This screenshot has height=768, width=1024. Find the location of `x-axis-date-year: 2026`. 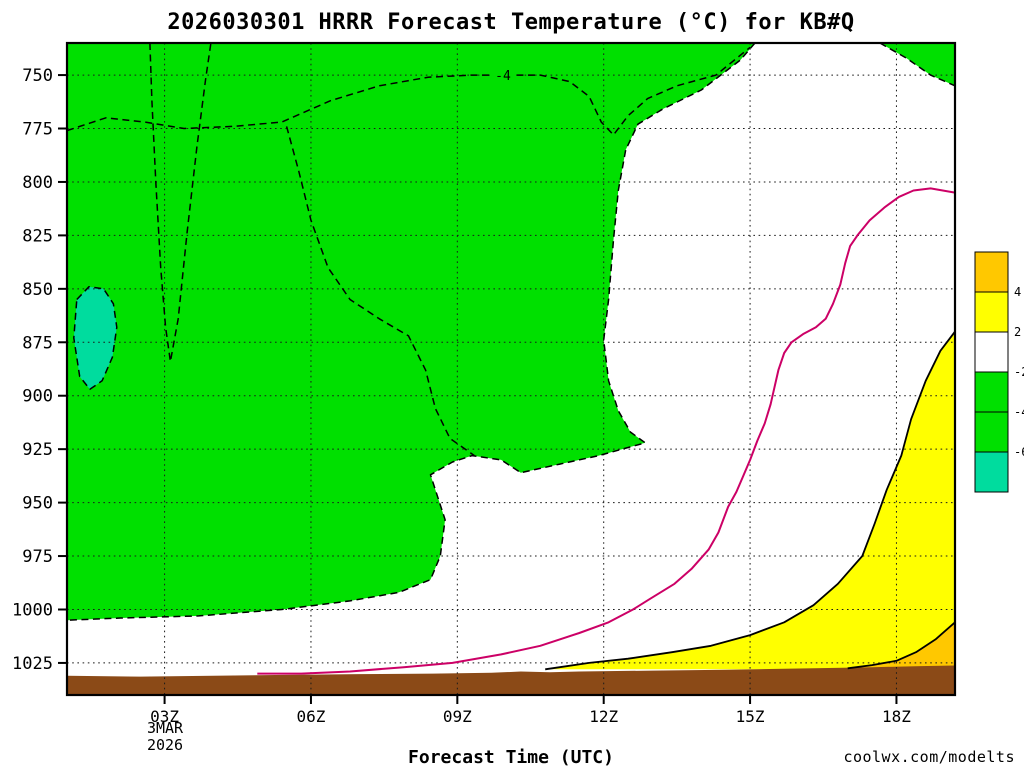

x-axis-date-year: 2026 is located at coordinates (165, 745).